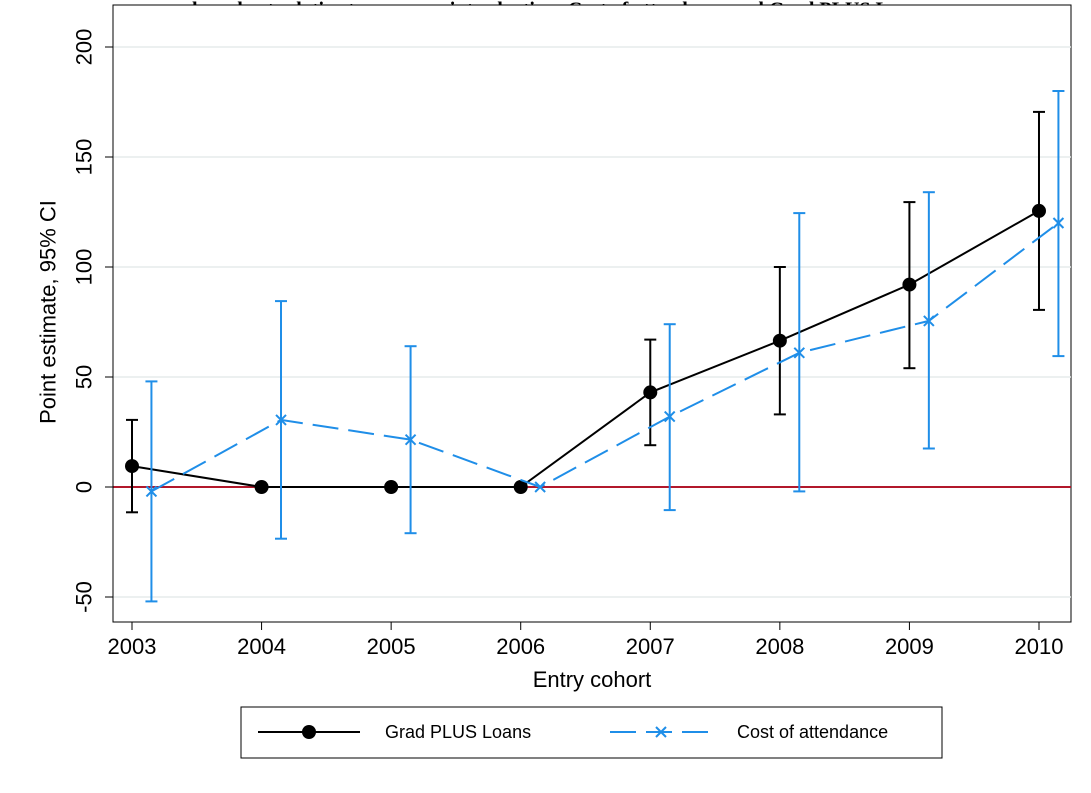 Image resolution: width=1091 pixels, height=793 pixels. I want to click on legend: Grad PLUS Loans Cost of attendance, so click(591, 732).